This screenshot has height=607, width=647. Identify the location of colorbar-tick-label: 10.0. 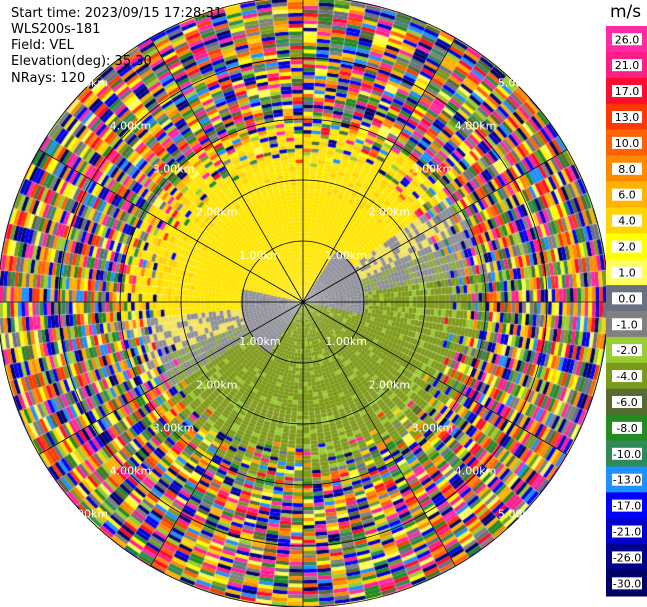
(627, 143).